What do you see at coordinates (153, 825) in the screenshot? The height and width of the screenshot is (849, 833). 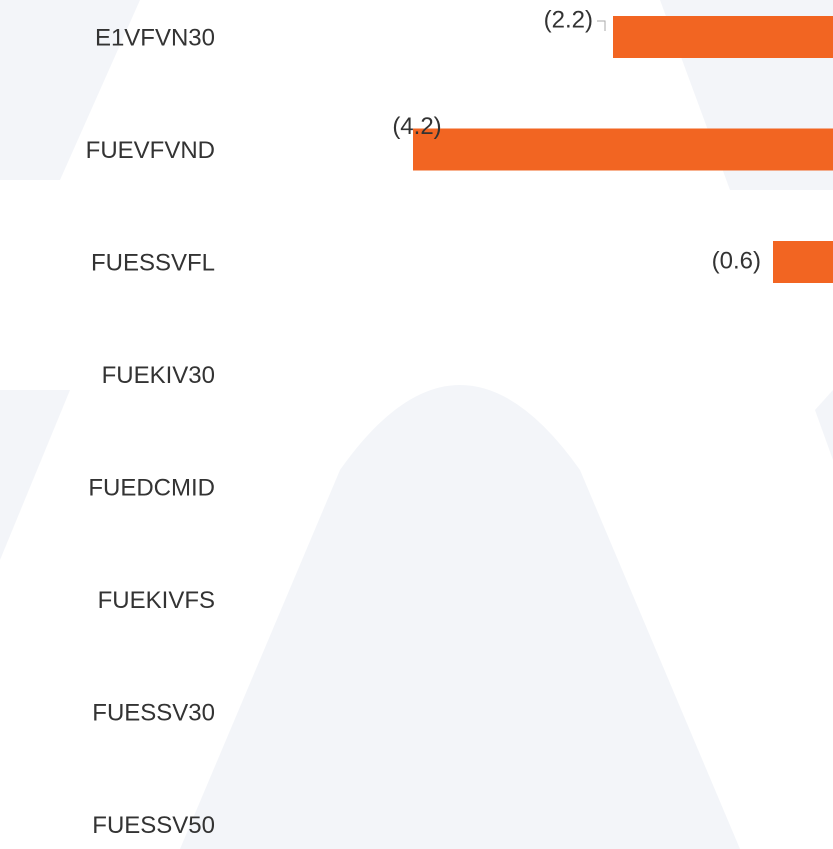 I see `y-tick-label: FUESSV50` at bounding box center [153, 825].